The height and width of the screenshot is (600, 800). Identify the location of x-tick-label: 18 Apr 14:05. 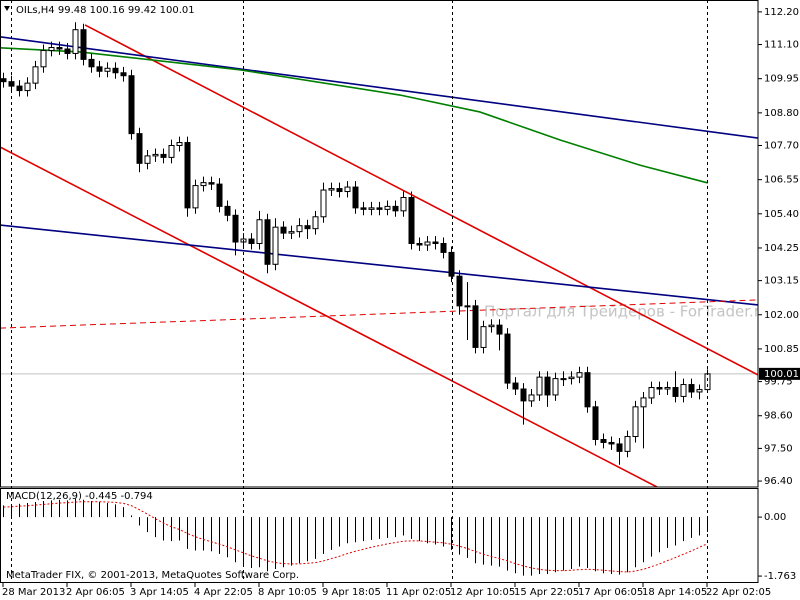
(674, 592).